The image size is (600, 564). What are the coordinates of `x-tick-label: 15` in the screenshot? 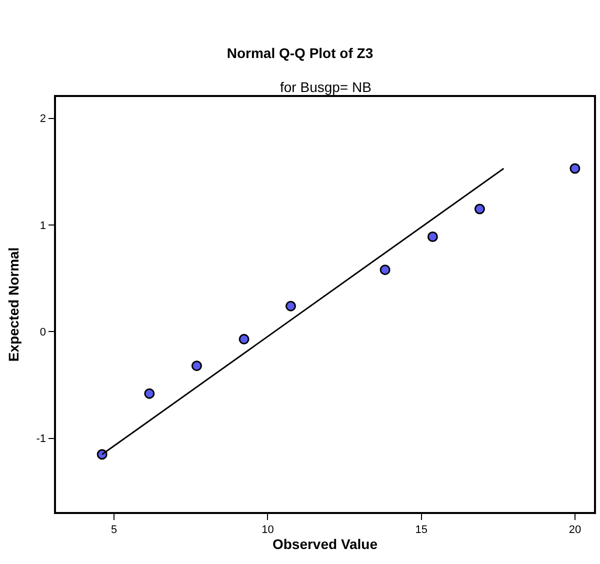 It's located at (421, 530).